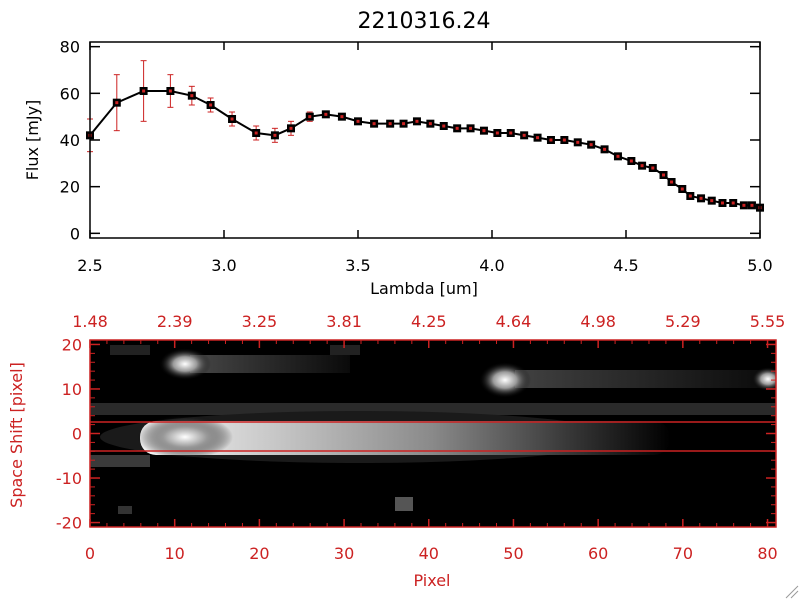 The width and height of the screenshot is (800, 600). What do you see at coordinates (16, 435) in the screenshot?
I see `bottom-y-axis-label: Space Shift [pixel]` at bounding box center [16, 435].